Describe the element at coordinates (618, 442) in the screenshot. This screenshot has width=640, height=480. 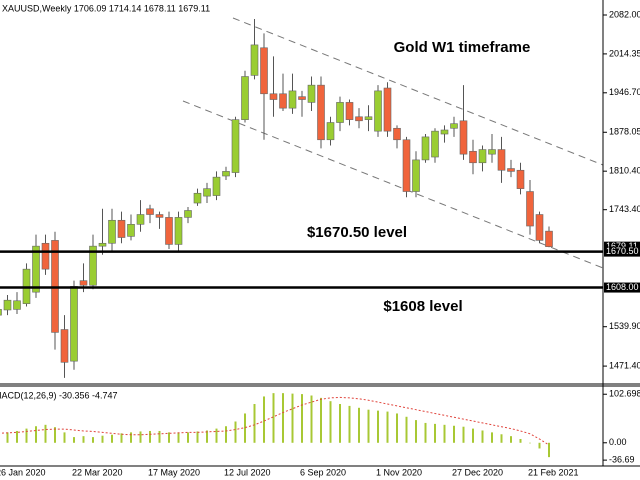
I see `y-tick-label: 0.00` at that location.